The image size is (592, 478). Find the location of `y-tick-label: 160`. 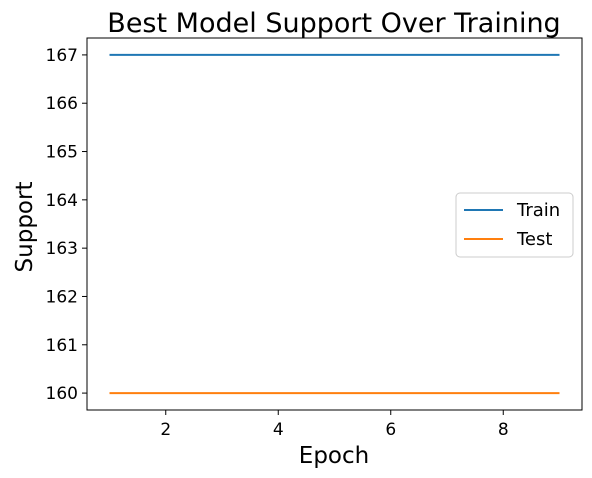

y-tick-label: 160 is located at coordinates (62, 394).